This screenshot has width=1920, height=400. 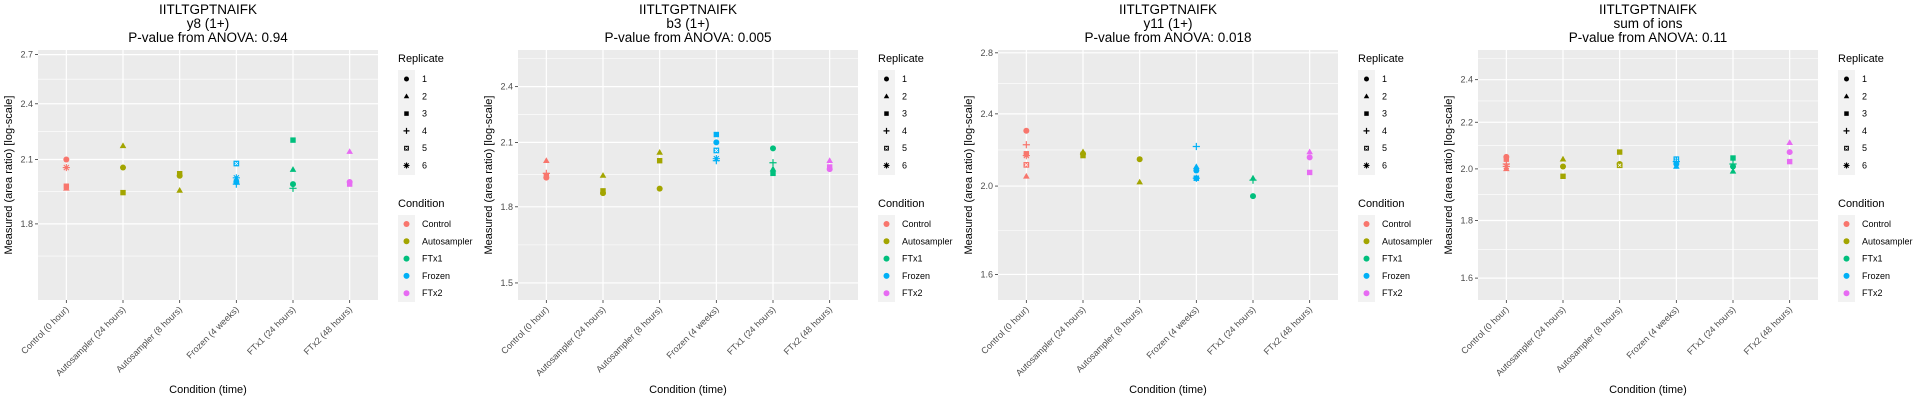 I want to click on condition-legend-label: FTx1, so click(x=1392, y=259).